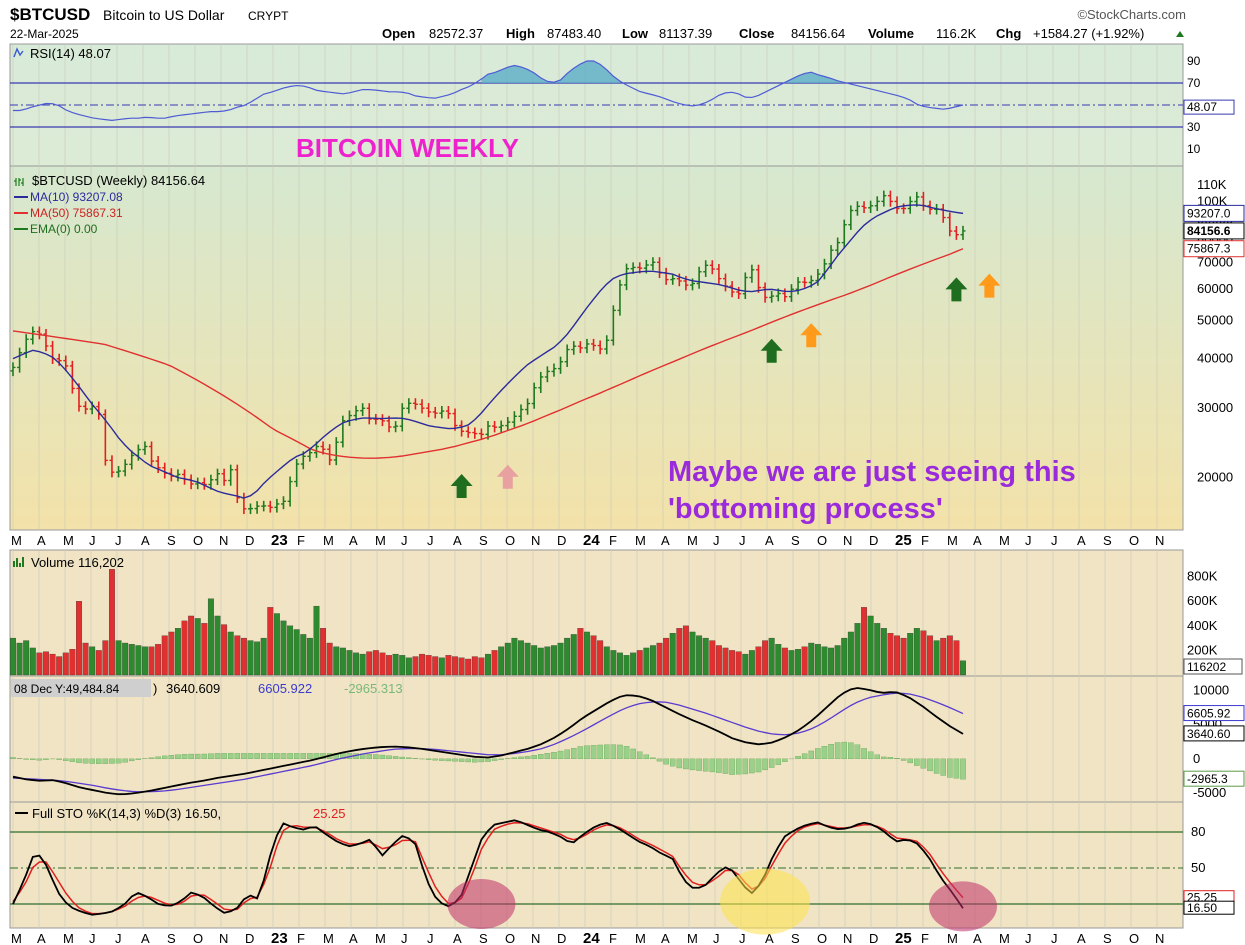 The width and height of the screenshot is (1245, 945). I want to click on chart-date: 22-Mar-2025, so click(44, 34).